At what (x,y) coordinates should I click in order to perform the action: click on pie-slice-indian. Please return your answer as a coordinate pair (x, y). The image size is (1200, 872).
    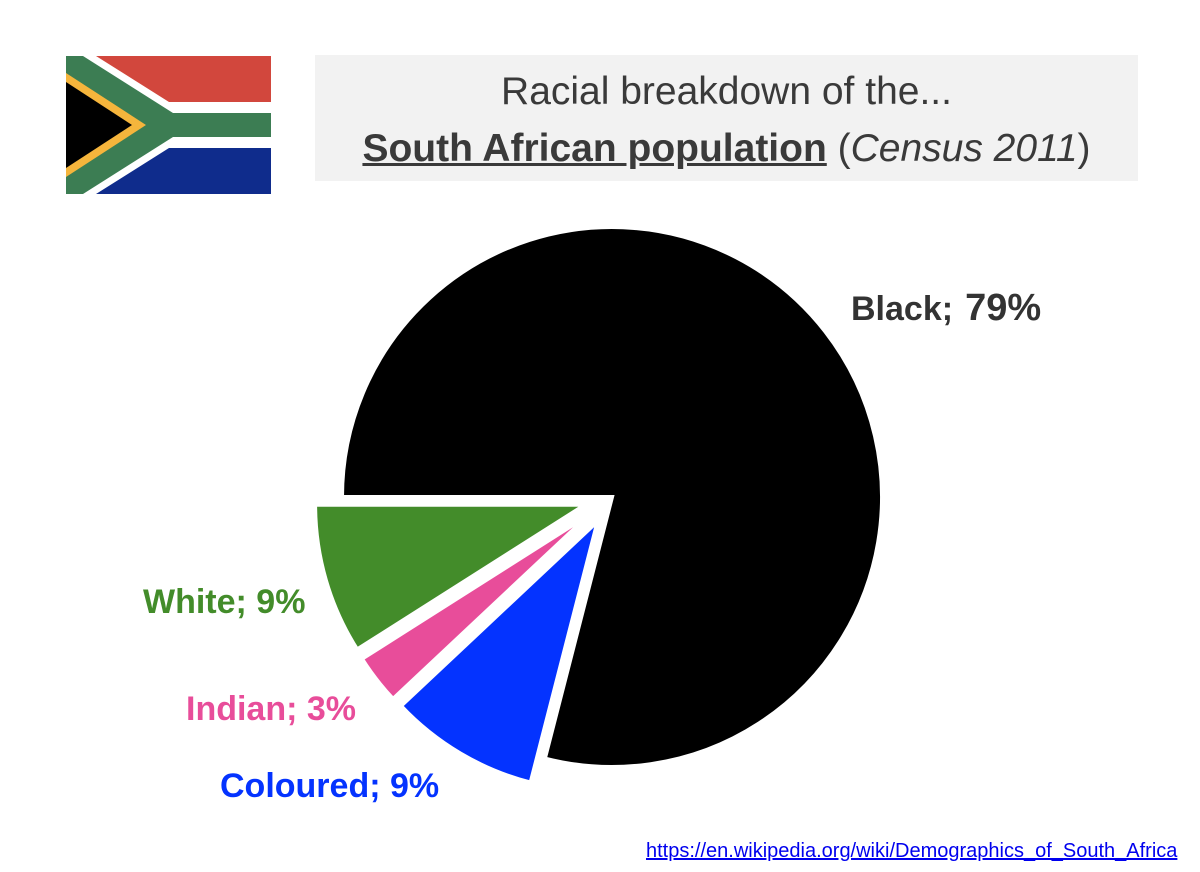
    Looking at the image, I should click on (475, 607).